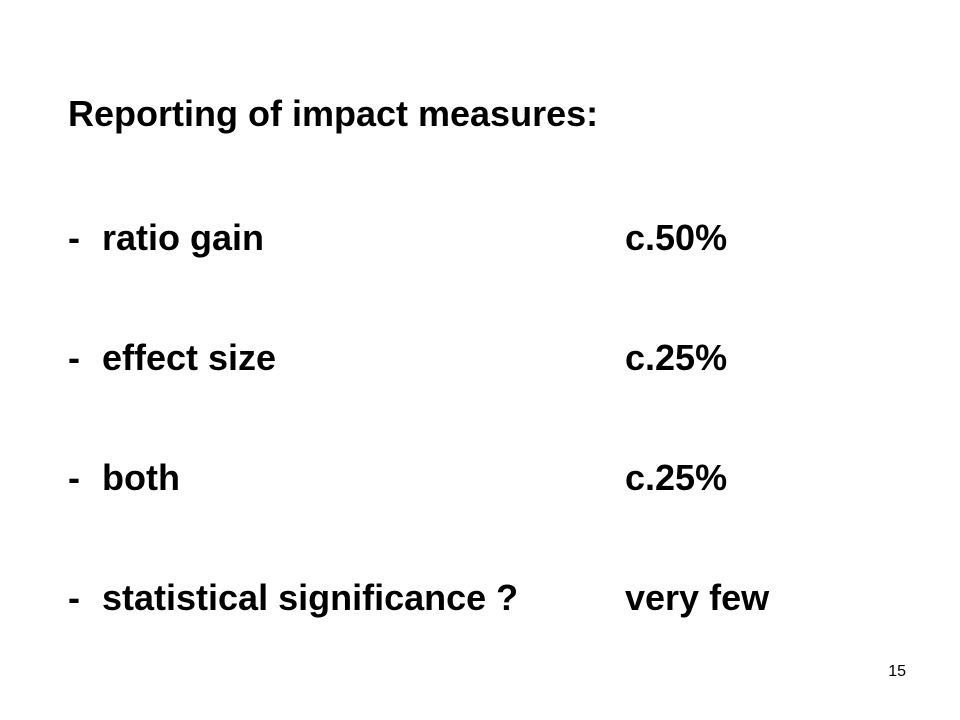 The width and height of the screenshot is (960, 720). I want to click on item-label: effect size, so click(189, 357).